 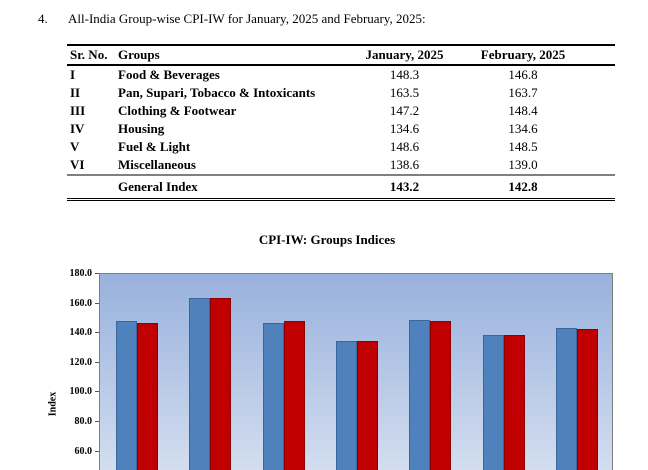 I want to click on row-january: 134.6, so click(x=404, y=128).